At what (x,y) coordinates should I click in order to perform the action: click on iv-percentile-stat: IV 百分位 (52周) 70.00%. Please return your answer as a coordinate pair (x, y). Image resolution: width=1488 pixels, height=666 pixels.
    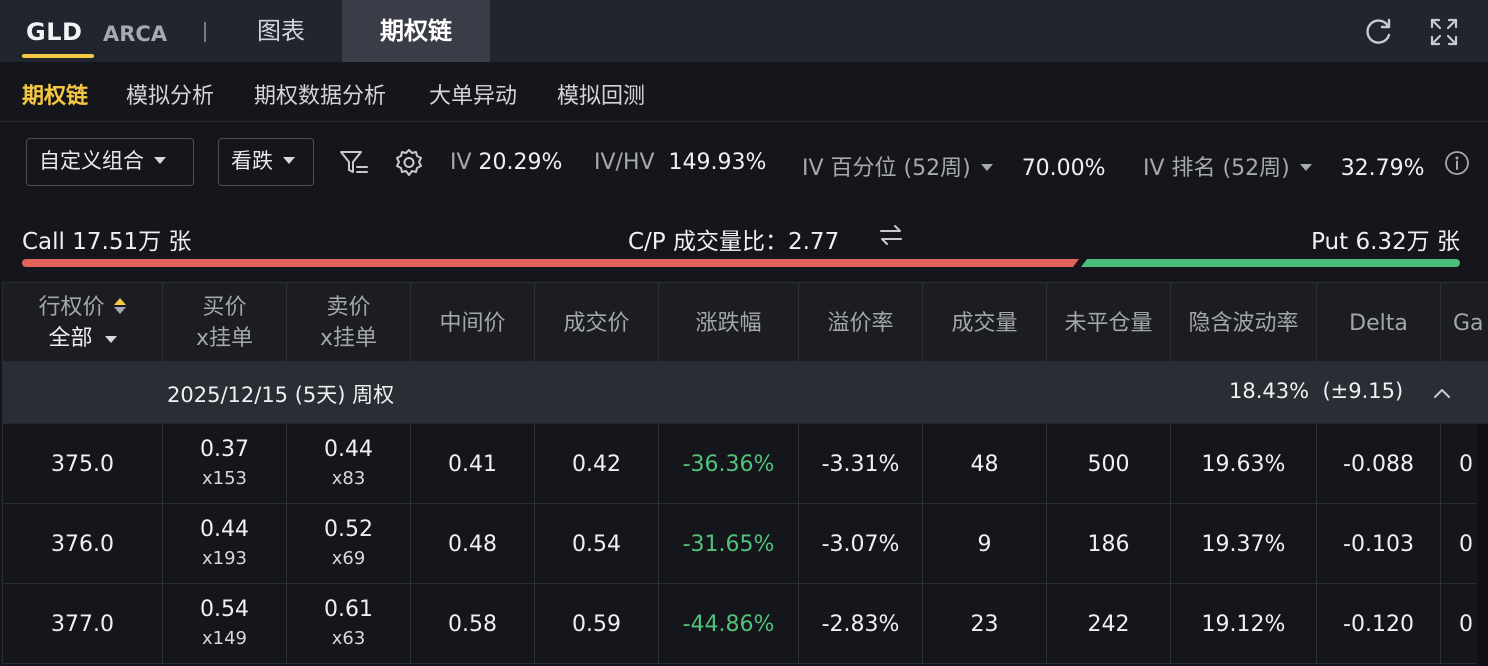
    Looking at the image, I should click on (954, 166).